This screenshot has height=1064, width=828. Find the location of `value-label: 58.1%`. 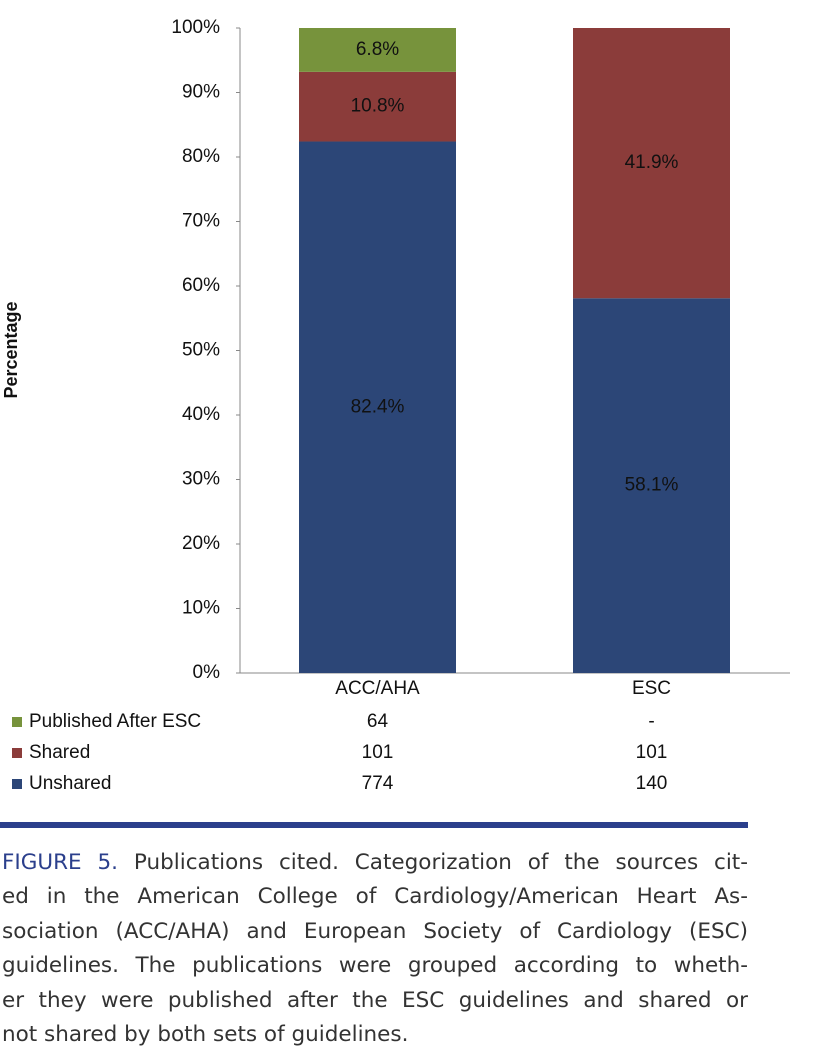

value-label: 58.1% is located at coordinates (652, 485).